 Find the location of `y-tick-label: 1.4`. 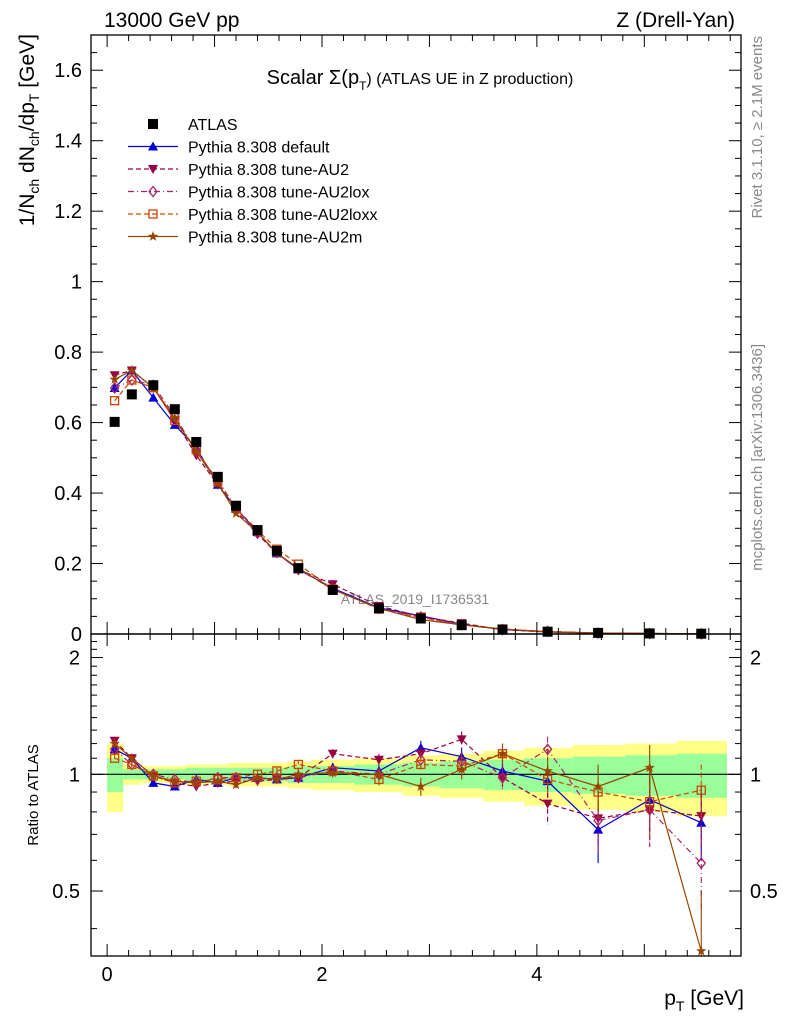

y-tick-label: 1.4 is located at coordinates (68, 142).